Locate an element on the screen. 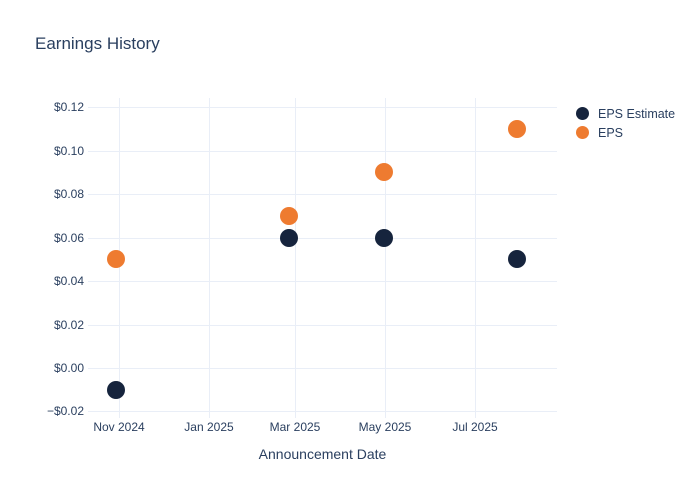 This screenshot has height=500, width=700. chart-title: Earnings History is located at coordinates (97, 43).